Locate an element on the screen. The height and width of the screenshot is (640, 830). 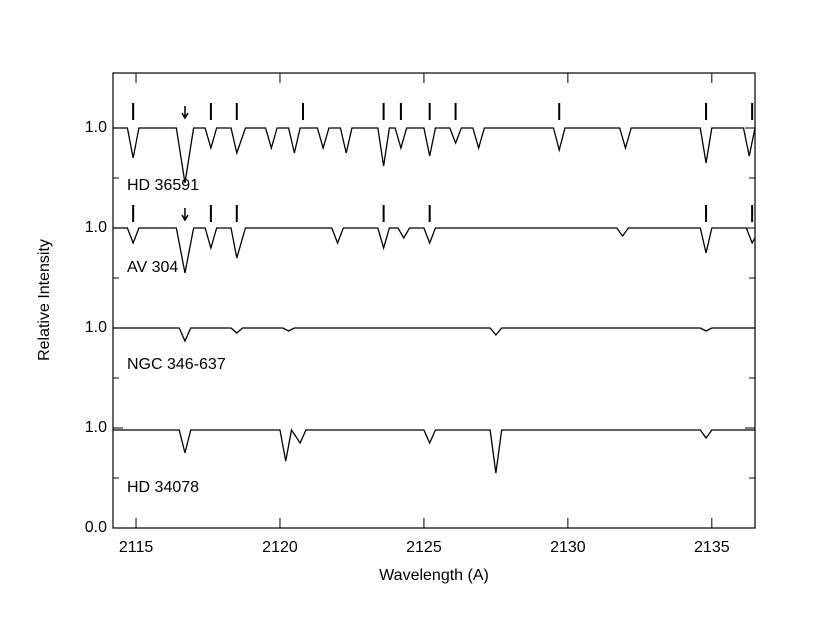
x-tick-label: 2135 is located at coordinates (712, 547).